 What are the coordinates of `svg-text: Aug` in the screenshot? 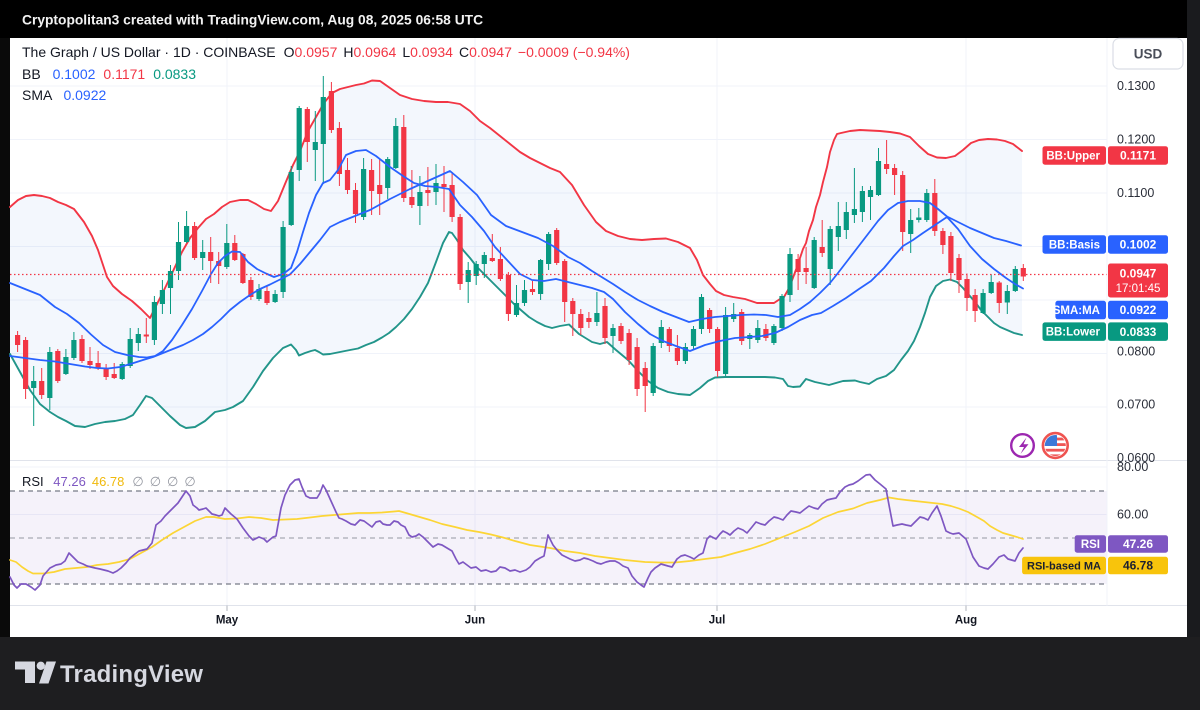 It's located at (966, 621).